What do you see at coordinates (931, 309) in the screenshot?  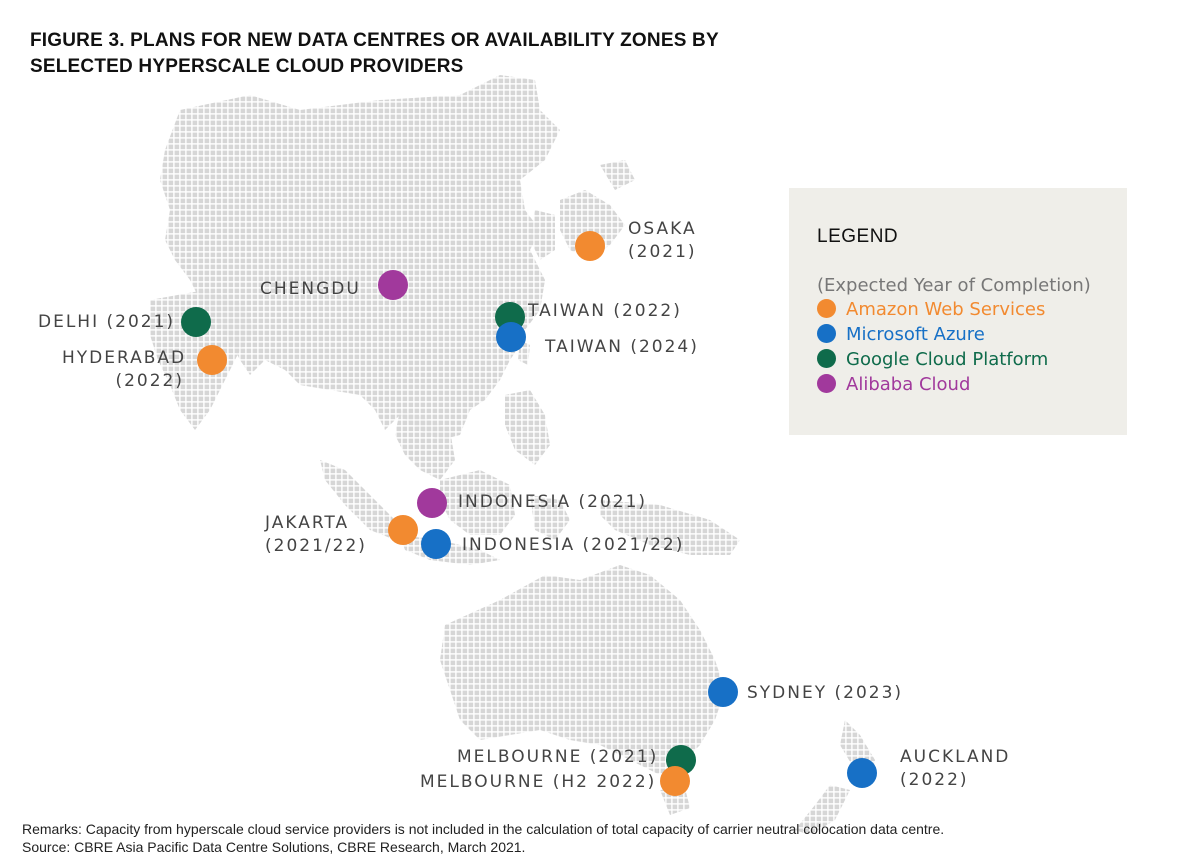 I see `legend-item-aws: Amazon Web Services` at bounding box center [931, 309].